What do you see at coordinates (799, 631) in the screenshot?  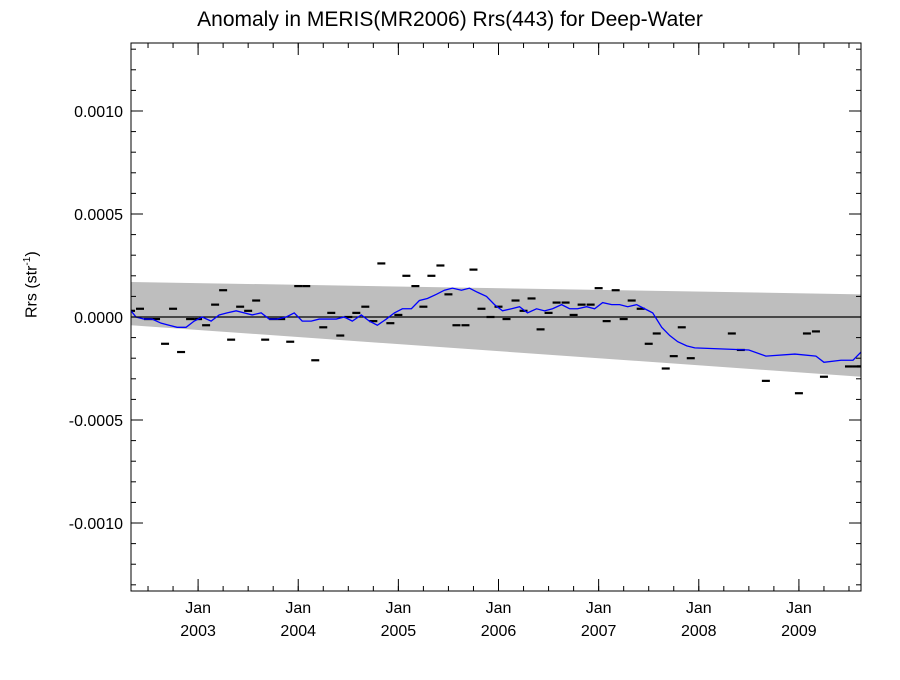 I see `x-tick-label-year: 2009` at bounding box center [799, 631].